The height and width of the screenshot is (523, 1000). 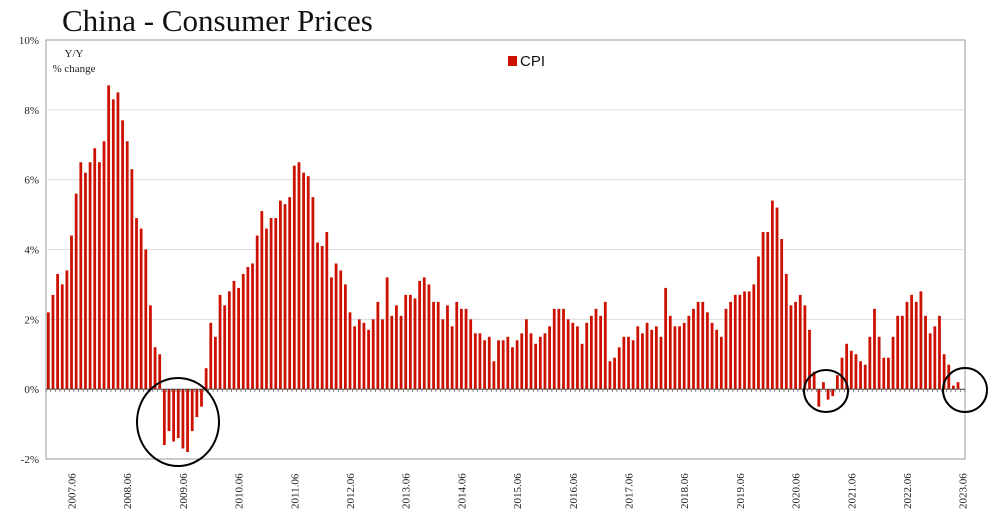 I want to click on x-tick-label: 2010.06, so click(x=240, y=491).